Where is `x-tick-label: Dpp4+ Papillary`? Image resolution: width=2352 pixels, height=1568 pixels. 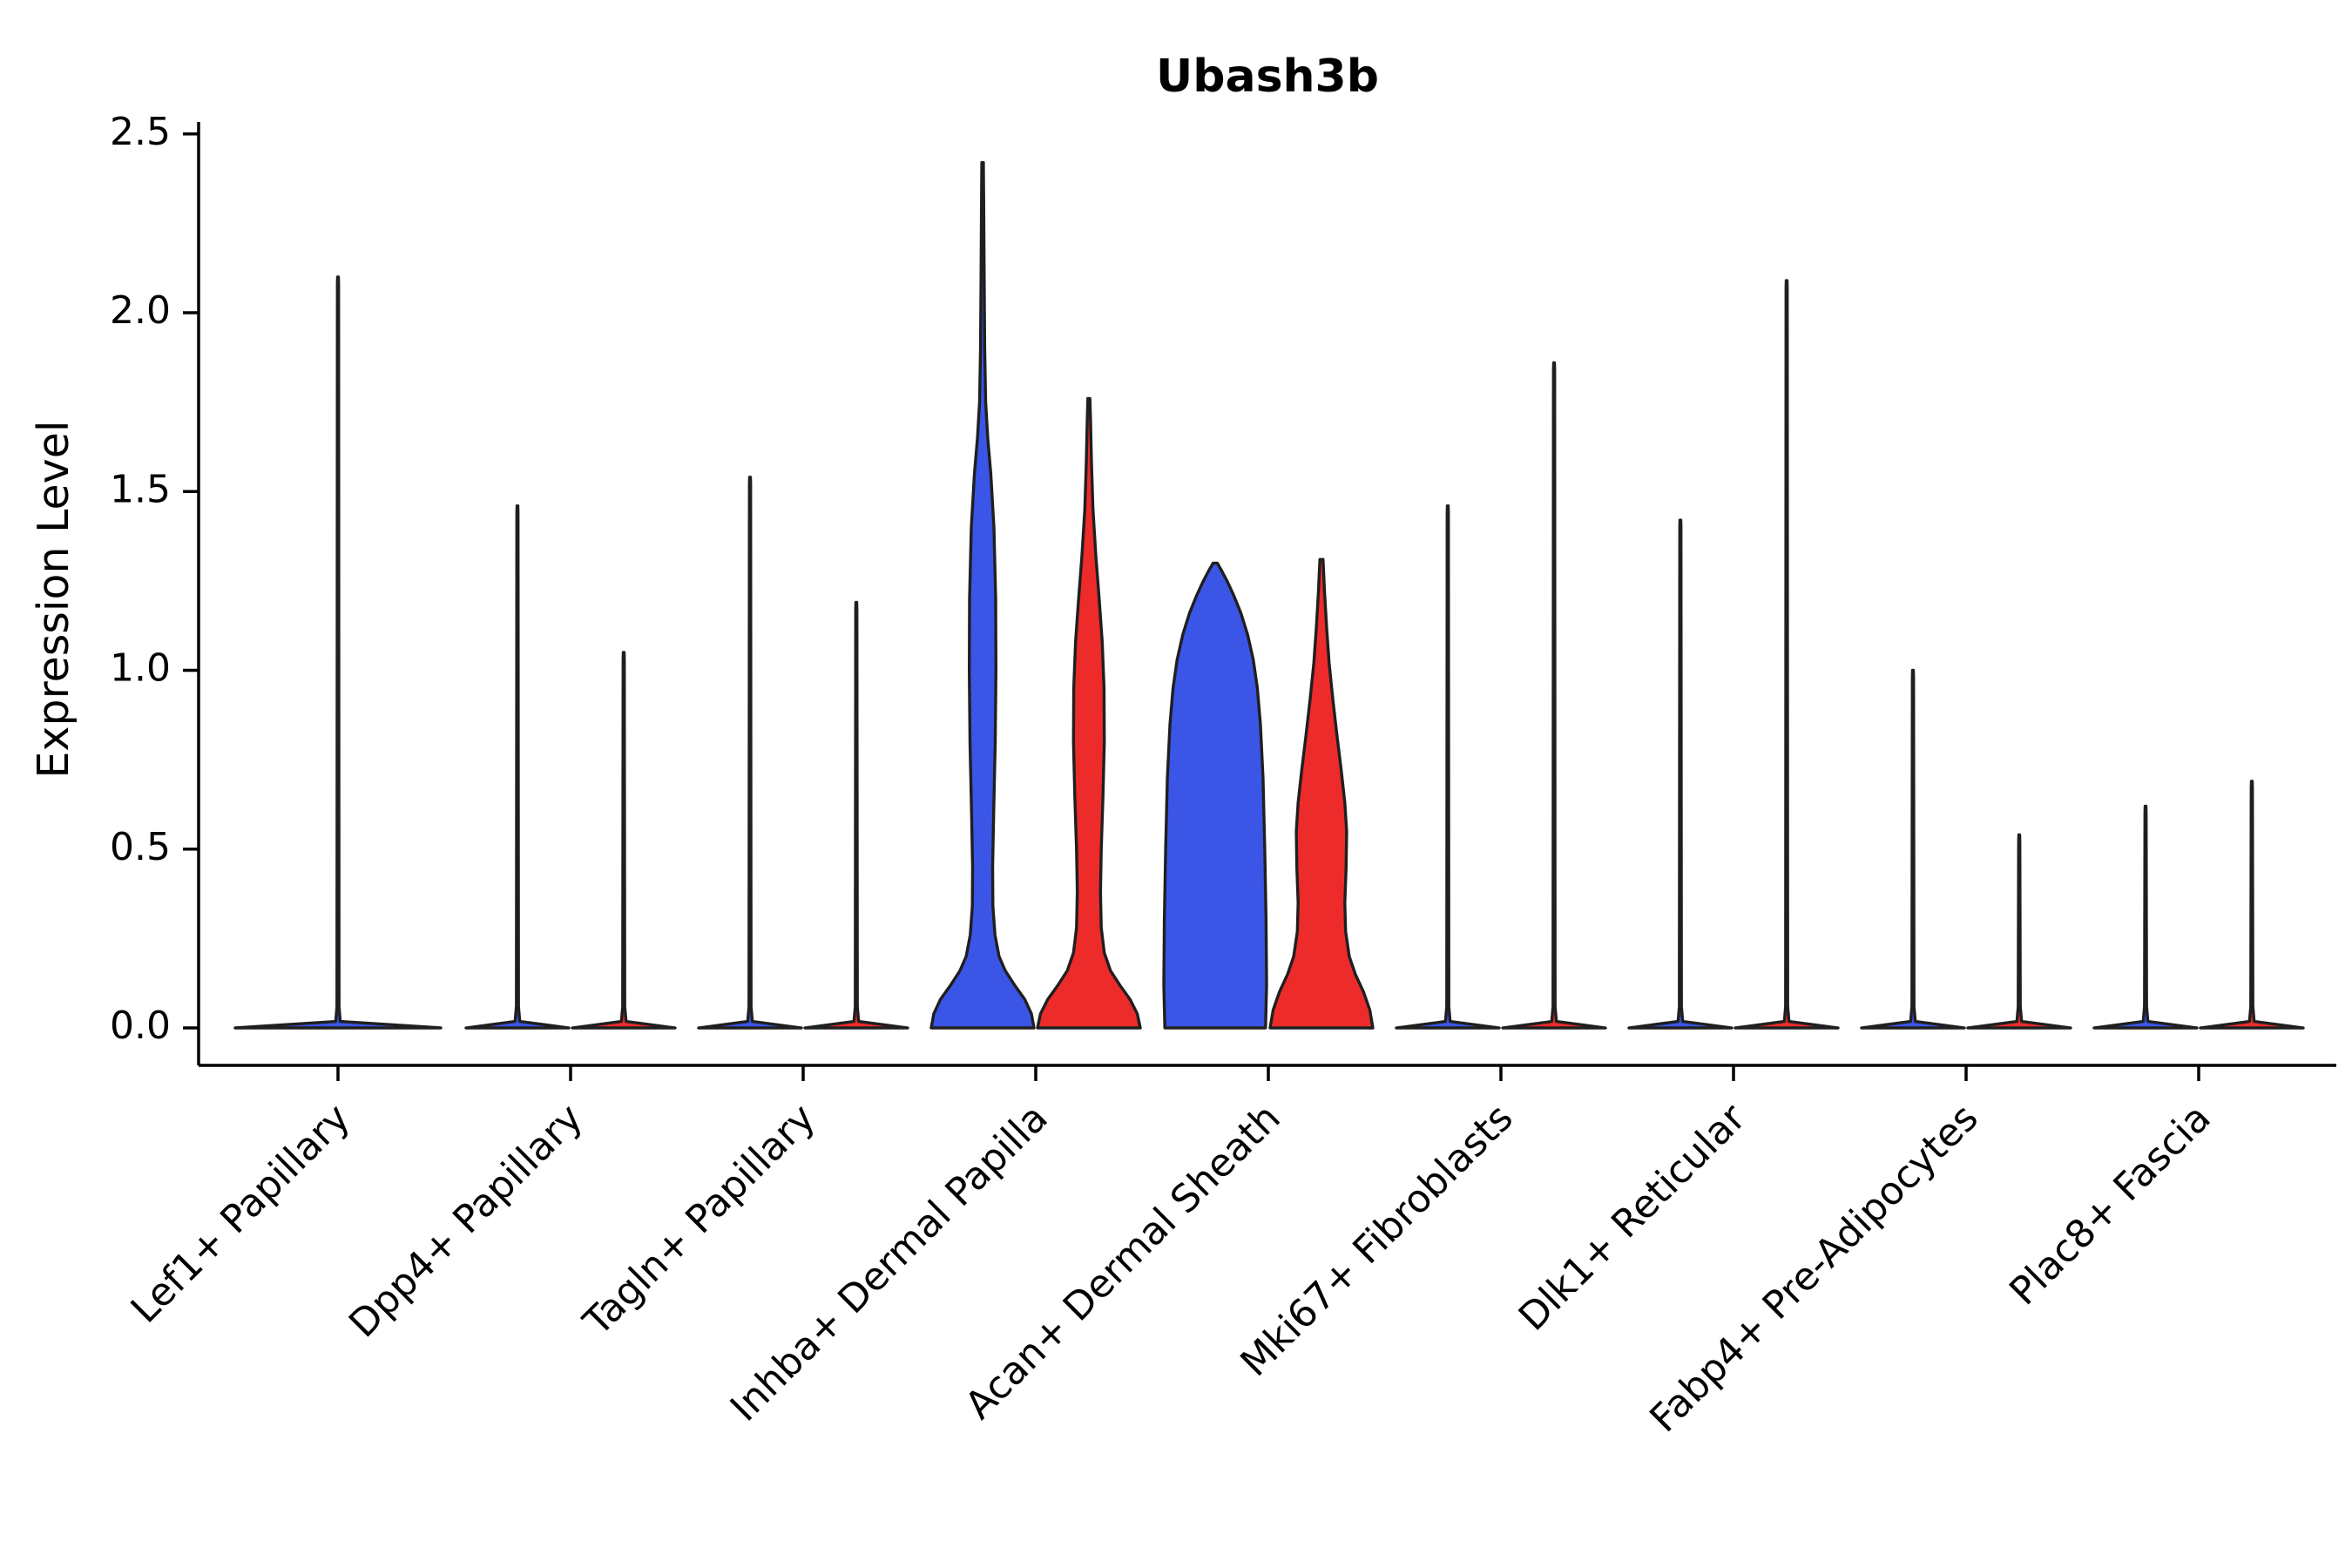 x-tick-label: Dpp4+ Papillary is located at coordinates (466, 1221).